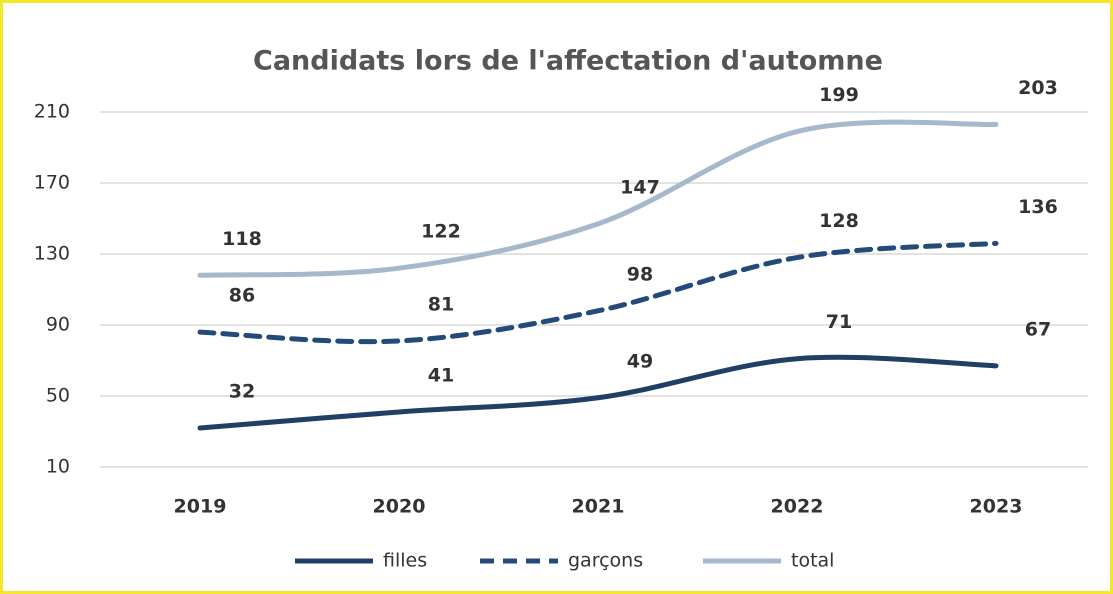  Describe the element at coordinates (405, 561) in the screenshot. I see `legend-label: filles` at that location.